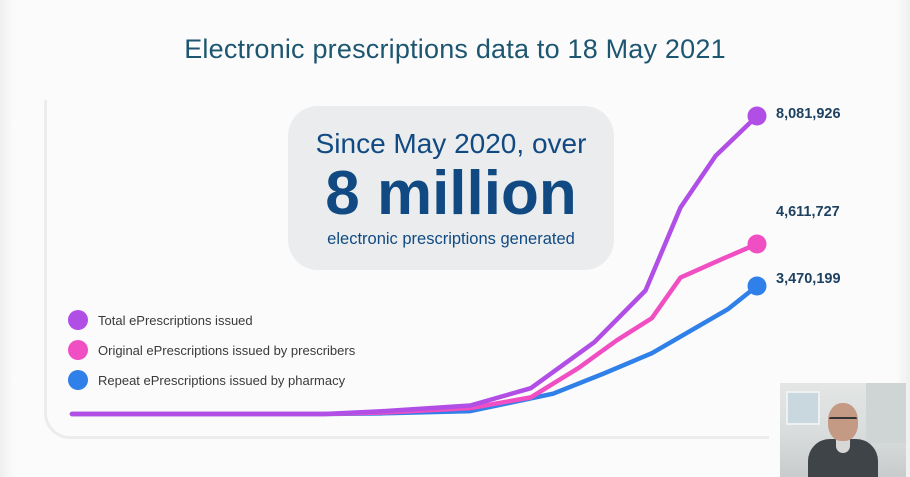 The width and height of the screenshot is (910, 477). What do you see at coordinates (451, 193) in the screenshot?
I see `callout-figure: 8 million` at bounding box center [451, 193].